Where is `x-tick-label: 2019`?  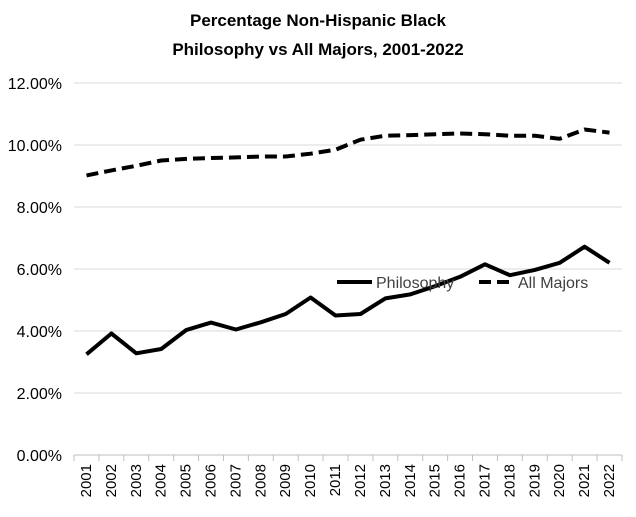
x-tick-label: 2019 is located at coordinates (534, 480).